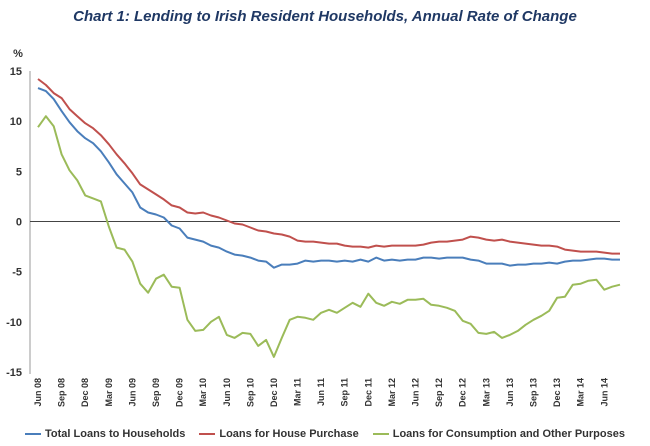 This screenshot has width=650, height=446. What do you see at coordinates (345, 392) in the screenshot?
I see `x-tick-label: Sep 11` at bounding box center [345, 392].